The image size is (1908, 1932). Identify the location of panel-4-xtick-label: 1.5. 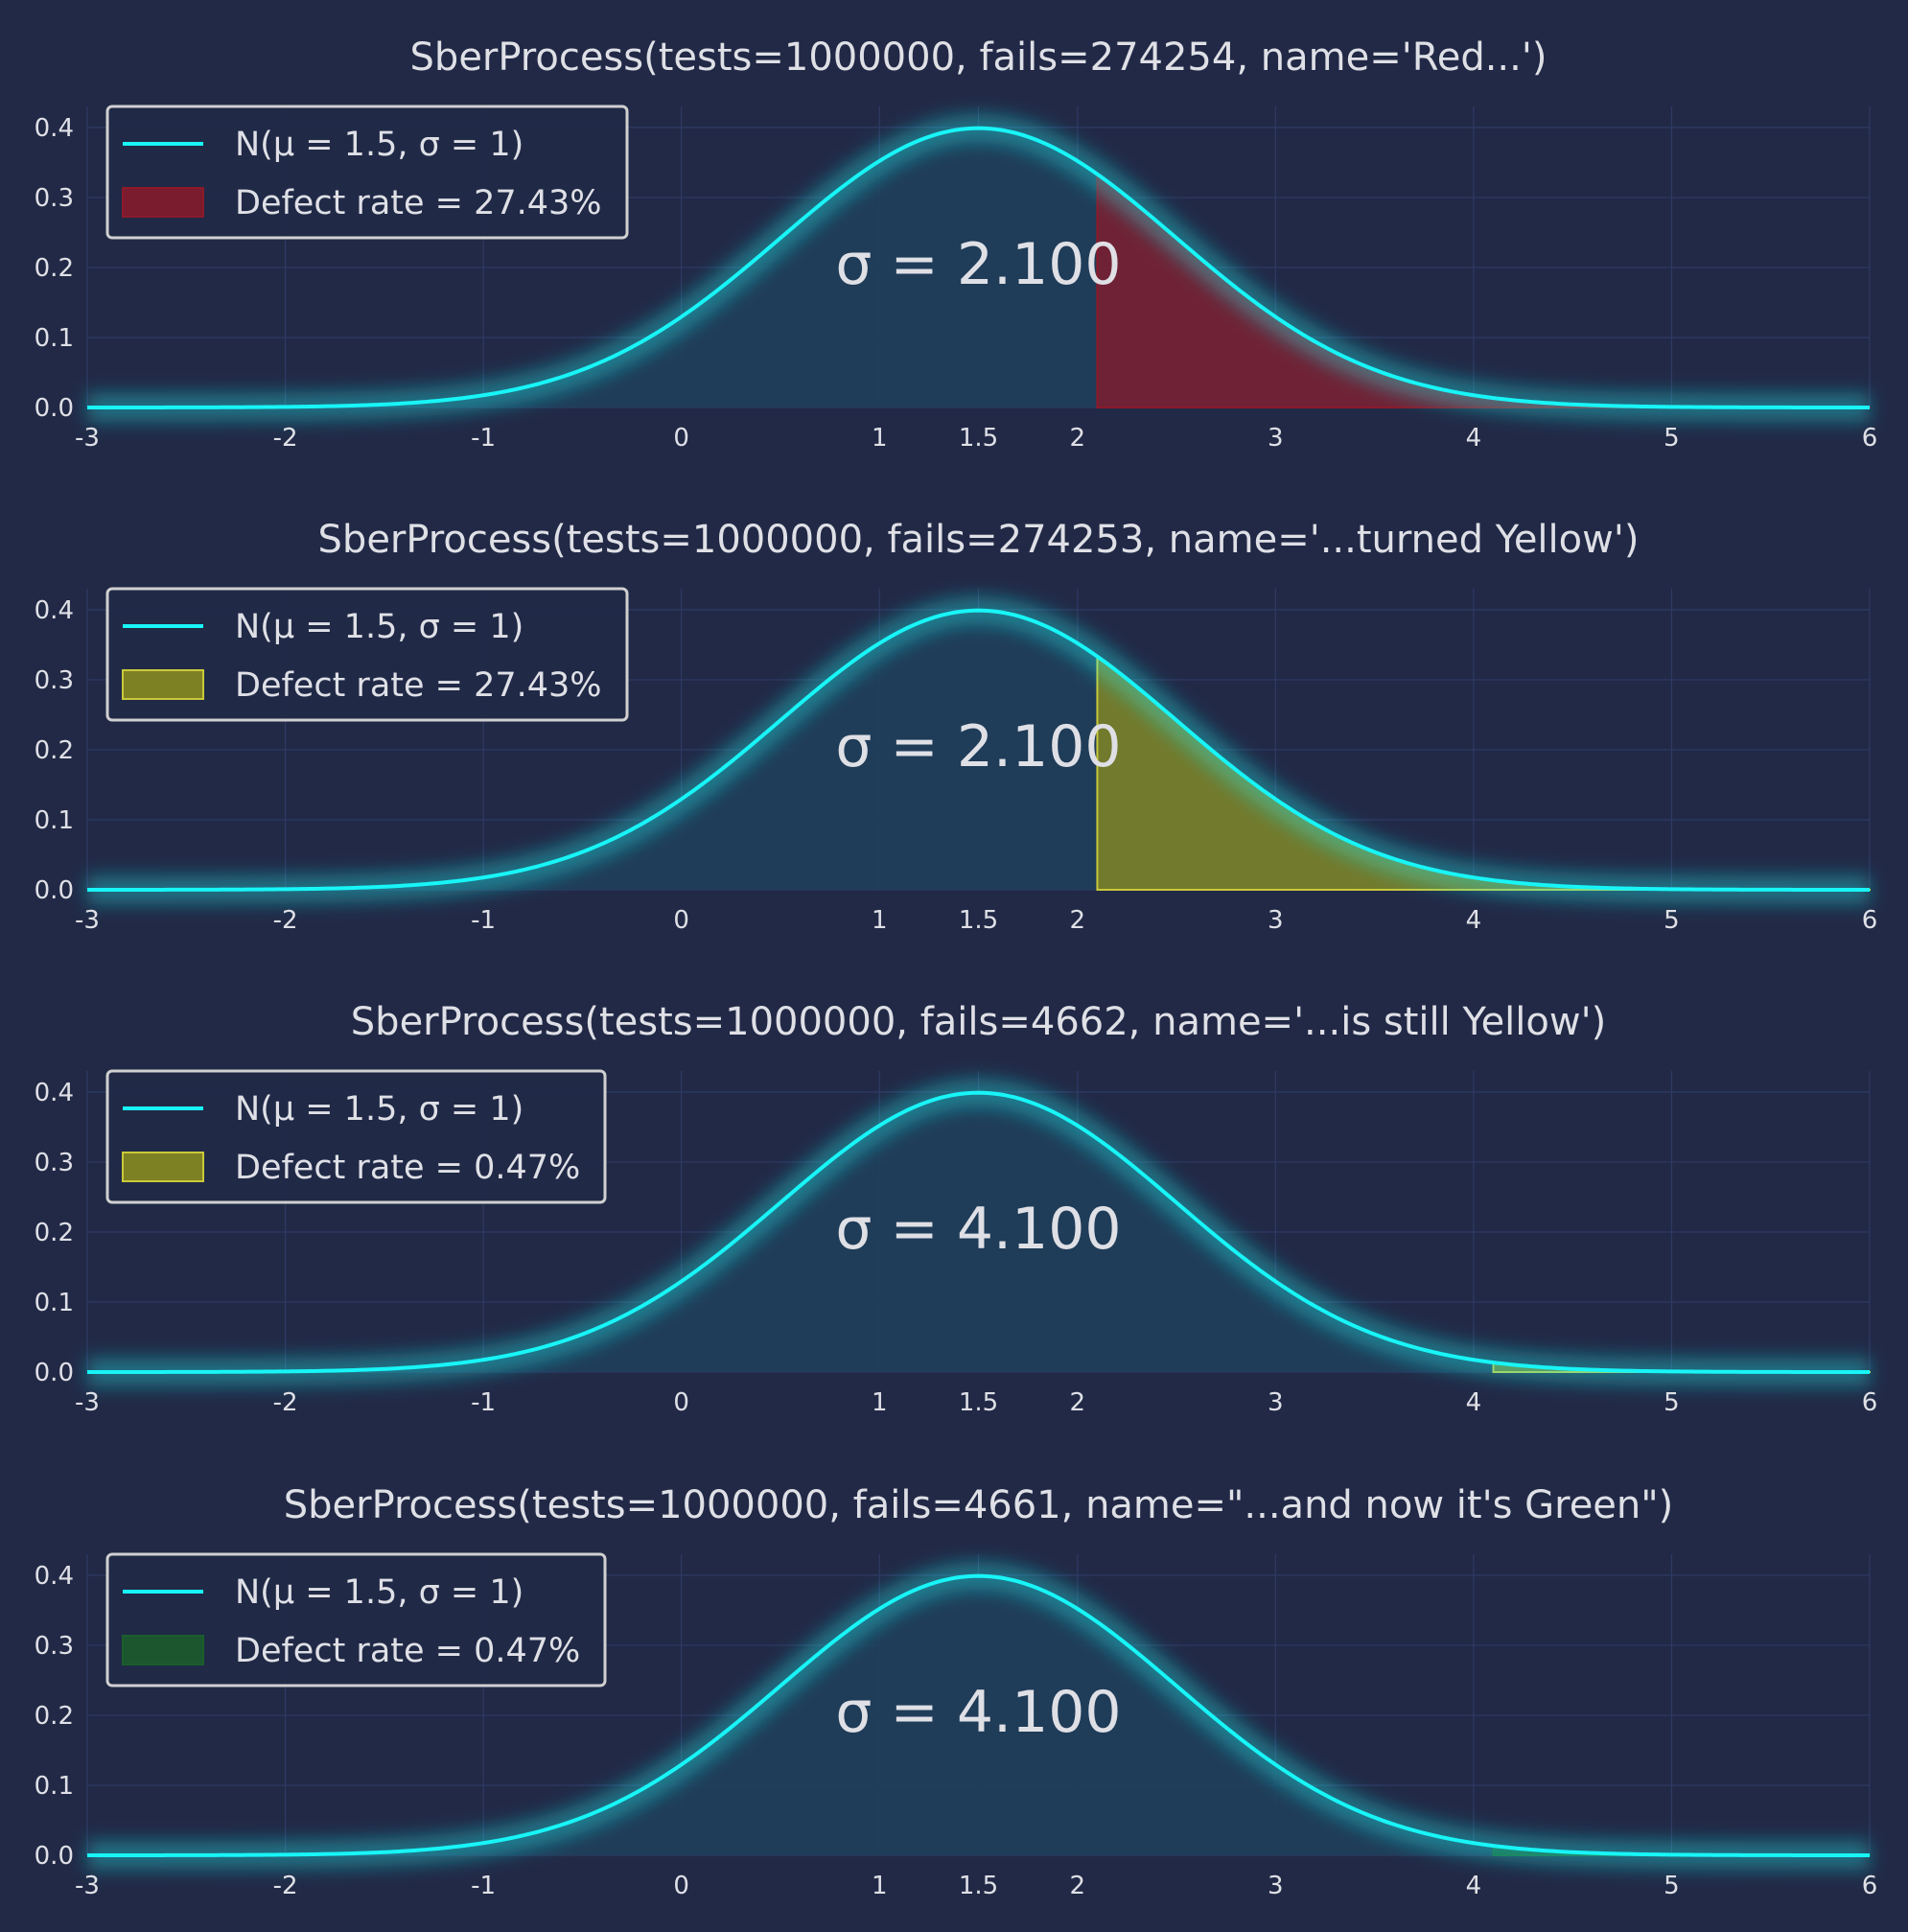
(978, 1886).